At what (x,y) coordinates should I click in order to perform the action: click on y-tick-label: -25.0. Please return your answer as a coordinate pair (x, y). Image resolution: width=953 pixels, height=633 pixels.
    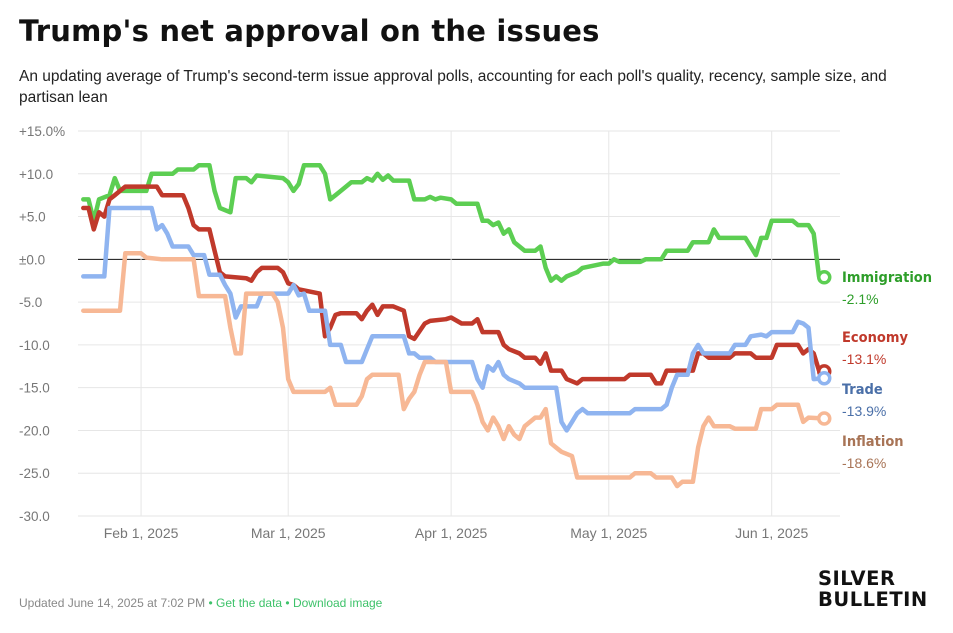
    Looking at the image, I should click on (34, 473).